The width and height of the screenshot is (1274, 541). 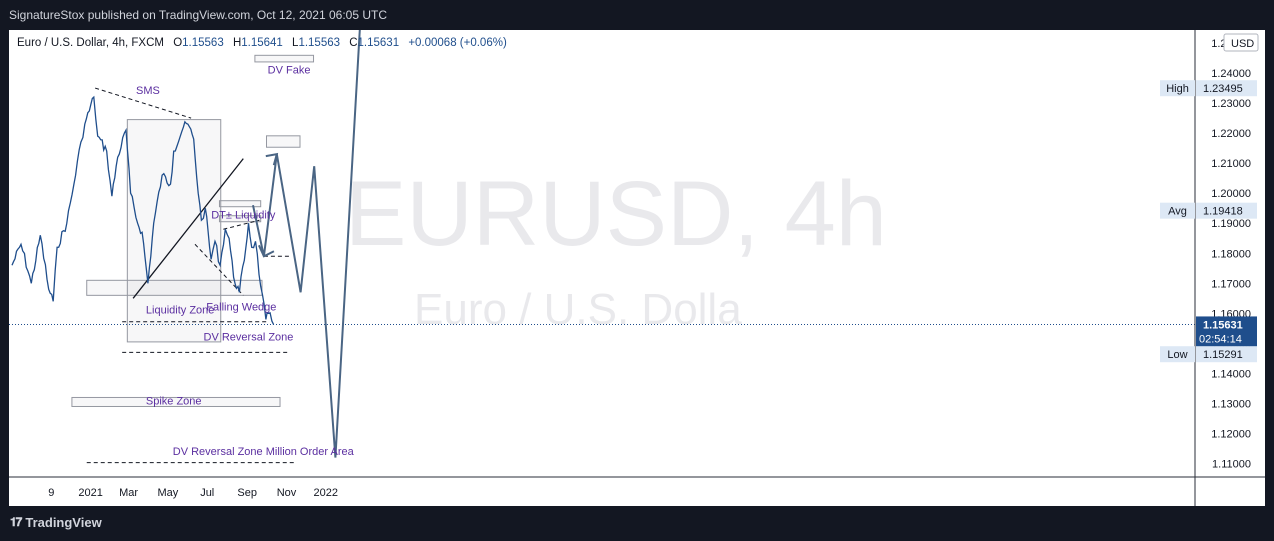 I want to click on price-tick-label: 1.14000, so click(x=1231, y=374).